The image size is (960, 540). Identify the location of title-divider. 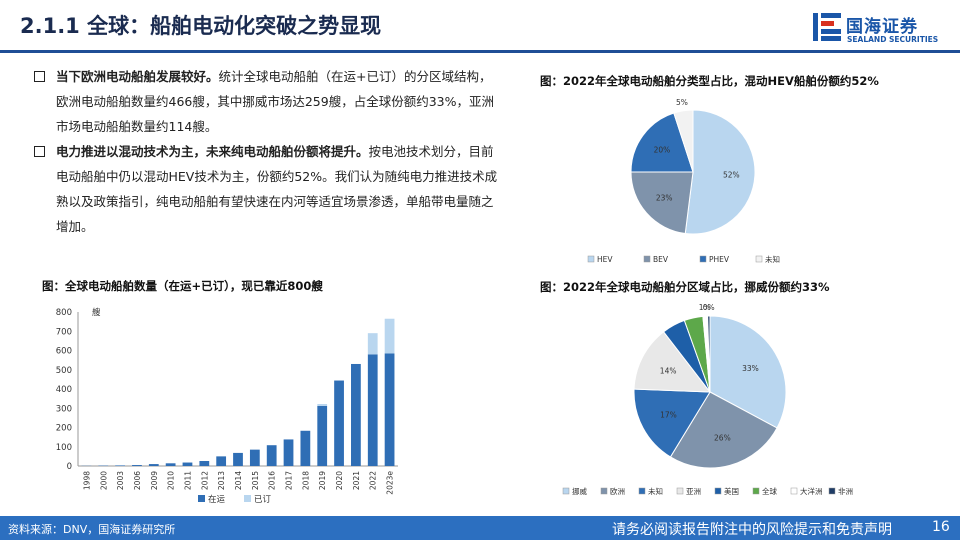
(480, 51).